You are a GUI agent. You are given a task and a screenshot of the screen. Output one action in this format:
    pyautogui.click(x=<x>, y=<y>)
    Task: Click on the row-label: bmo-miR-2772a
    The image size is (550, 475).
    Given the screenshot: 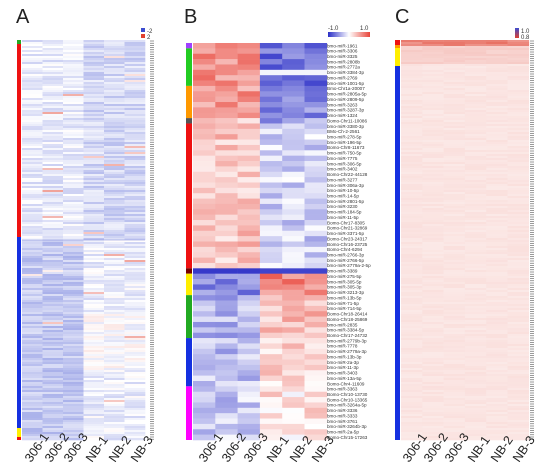 What is the action you would take?
    pyautogui.click(x=343, y=67)
    